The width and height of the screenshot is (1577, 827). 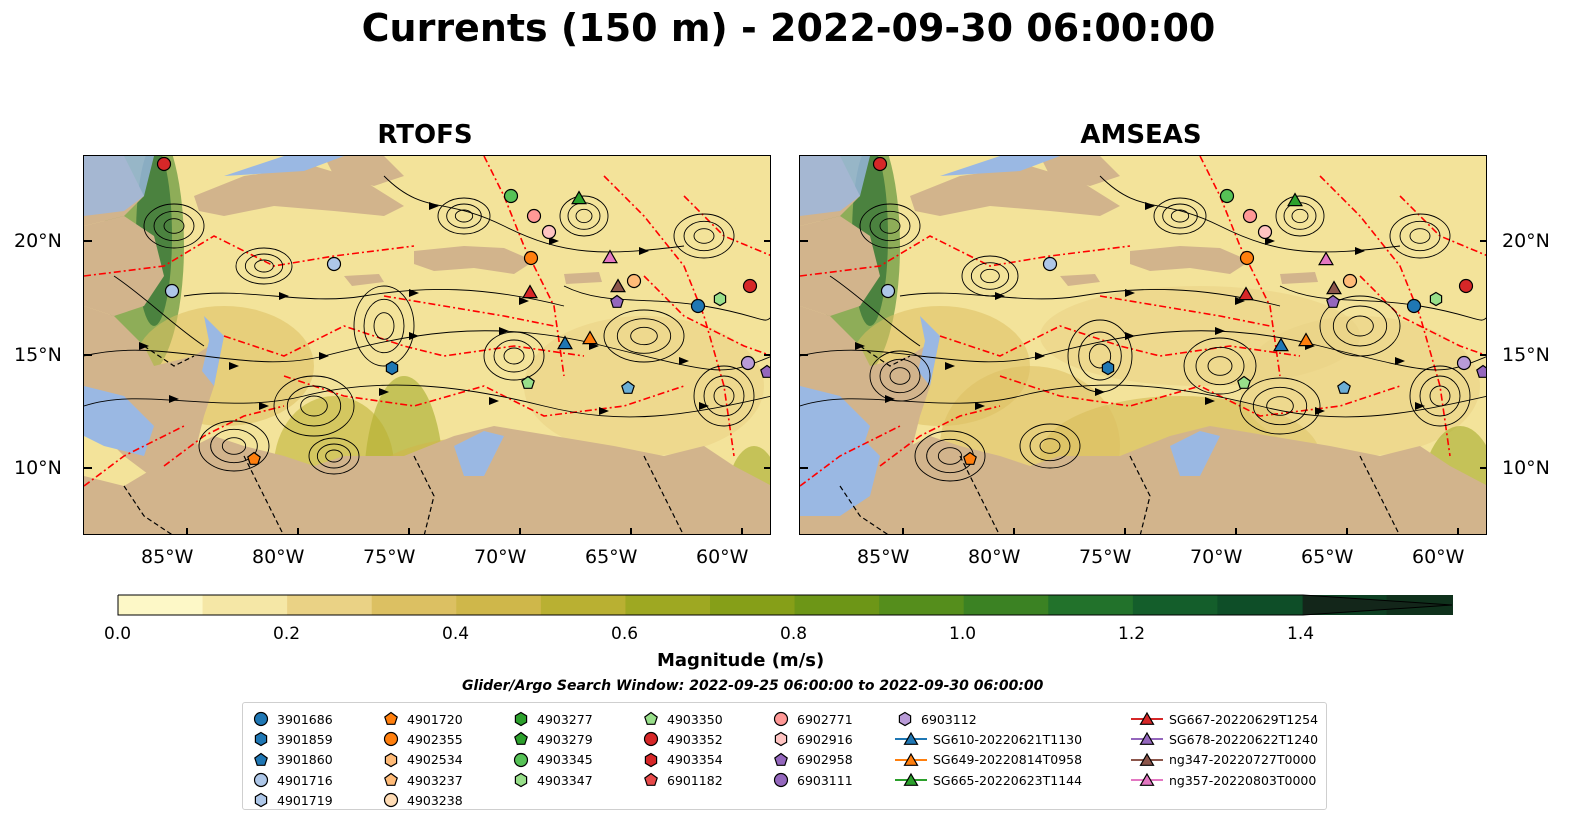 I want to click on lat-label-10n-left: 10°N, so click(x=38, y=468).